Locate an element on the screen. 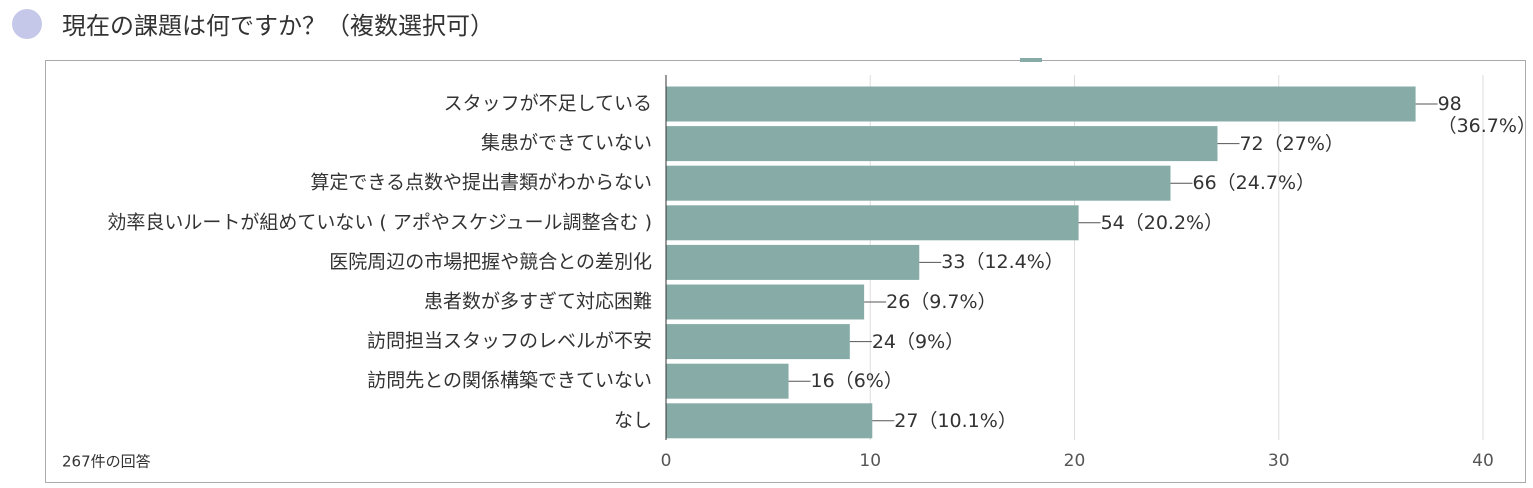 The width and height of the screenshot is (1533, 488). x-tick-label: 10 is located at coordinates (870, 461).